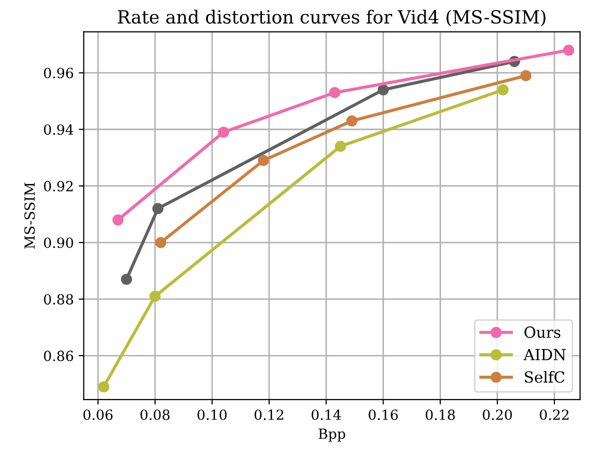  Describe the element at coordinates (269, 414) in the screenshot. I see `x-tick-label: 0.12` at that location.